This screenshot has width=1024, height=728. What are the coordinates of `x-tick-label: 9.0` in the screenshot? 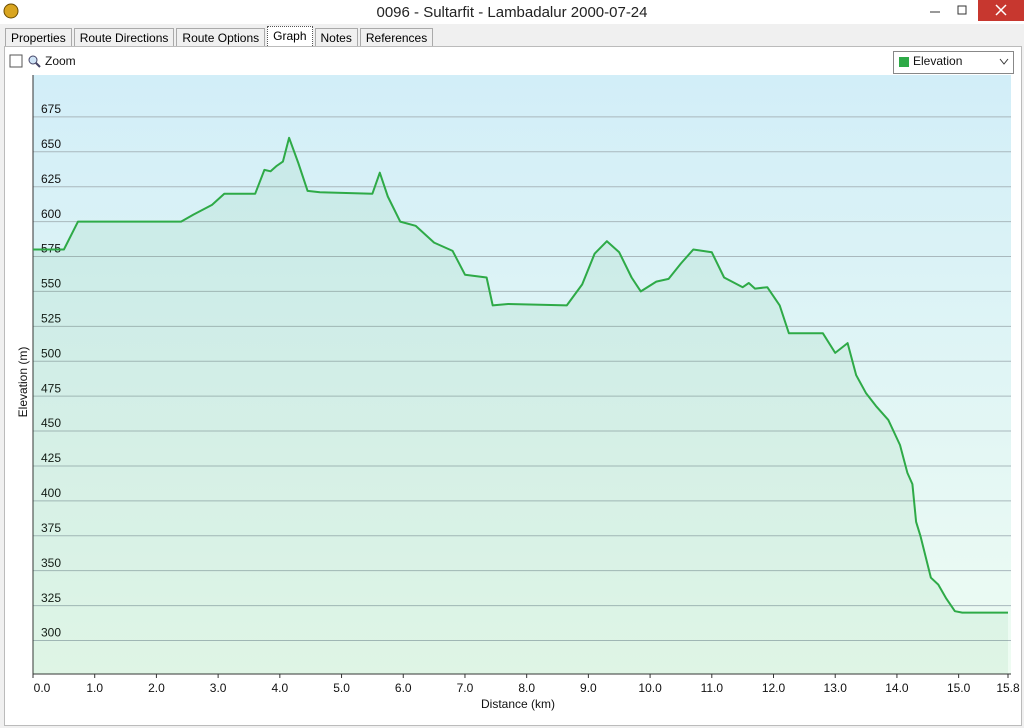 It's located at (588, 688).